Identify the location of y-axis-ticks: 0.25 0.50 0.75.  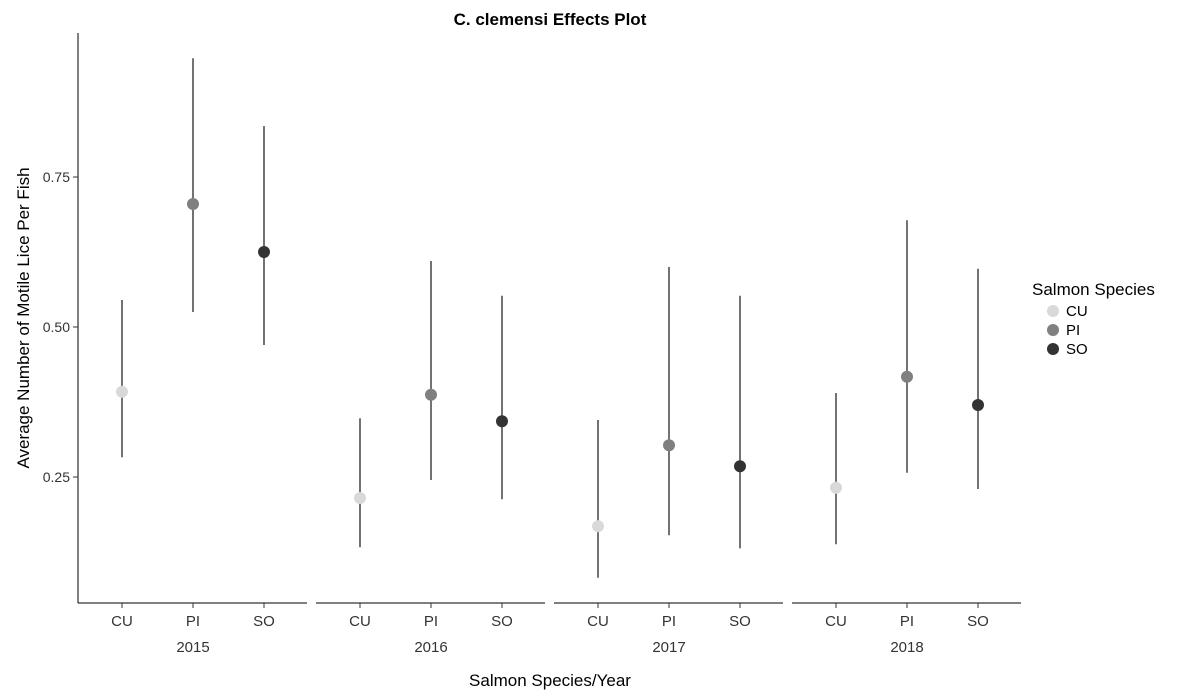
(60, 327).